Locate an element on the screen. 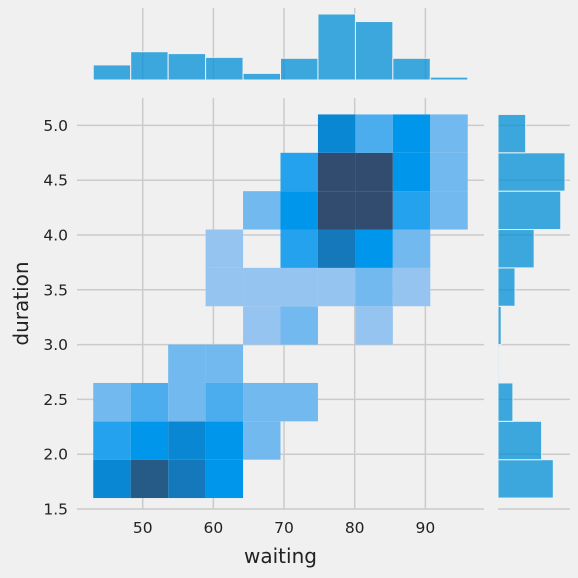 Image resolution: width=578 pixels, height=578 pixels. y-tick-label: 2.5 is located at coordinates (55, 400).